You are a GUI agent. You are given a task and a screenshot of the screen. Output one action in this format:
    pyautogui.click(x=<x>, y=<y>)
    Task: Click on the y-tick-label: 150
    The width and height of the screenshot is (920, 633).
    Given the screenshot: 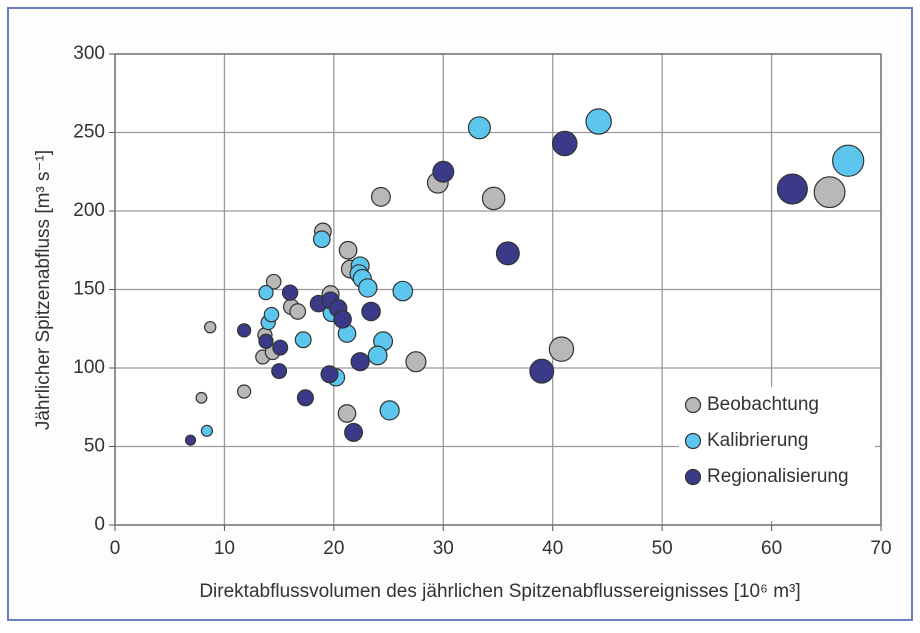 What is the action you would take?
    pyautogui.click(x=89, y=289)
    